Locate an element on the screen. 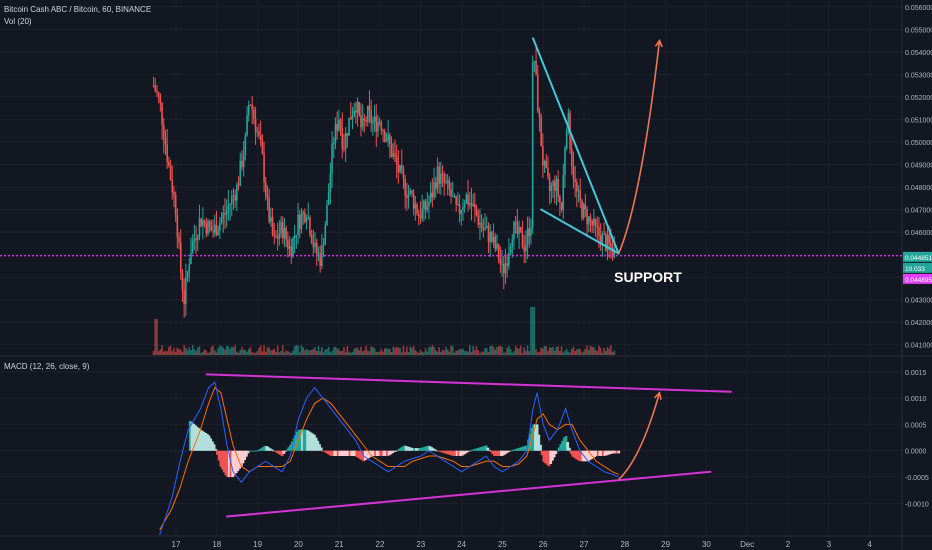  y-tick-label: 0.055000 is located at coordinates (918, 30).